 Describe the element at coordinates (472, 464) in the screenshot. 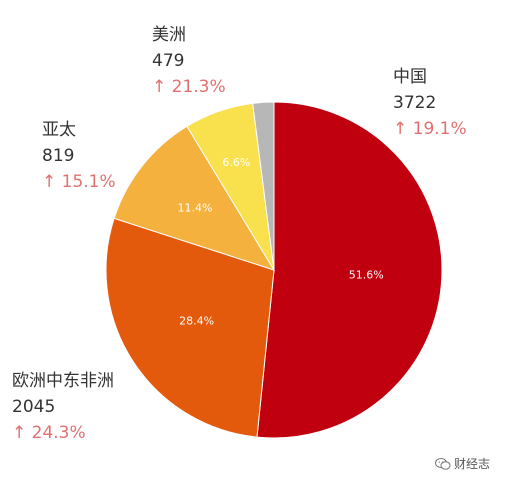

I see `watermark-text: 财经志` at that location.